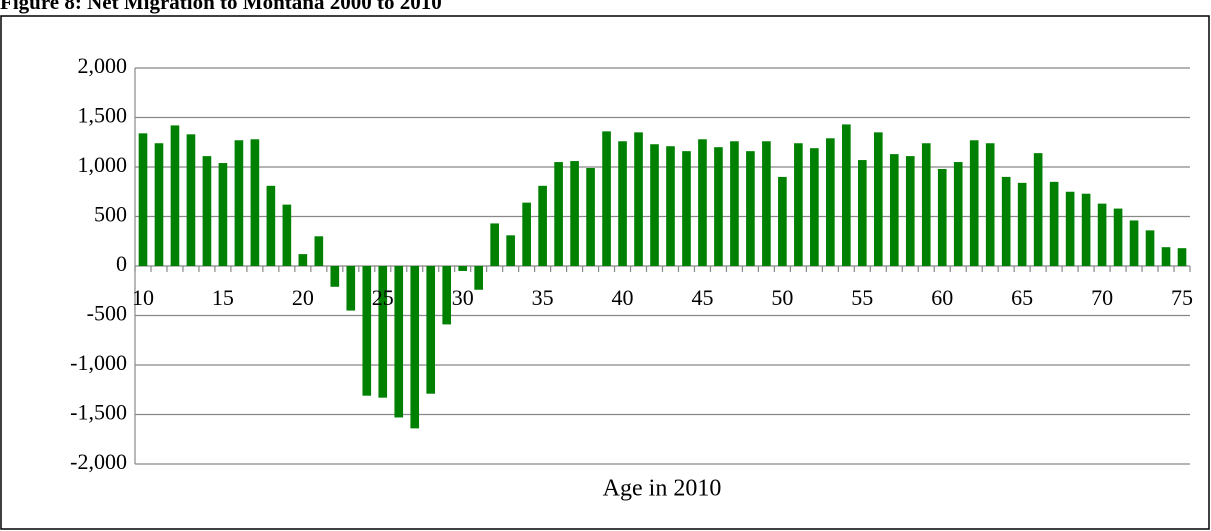  Describe the element at coordinates (662, 489) in the screenshot. I see `x-axis-label: Age in 2010` at that location.